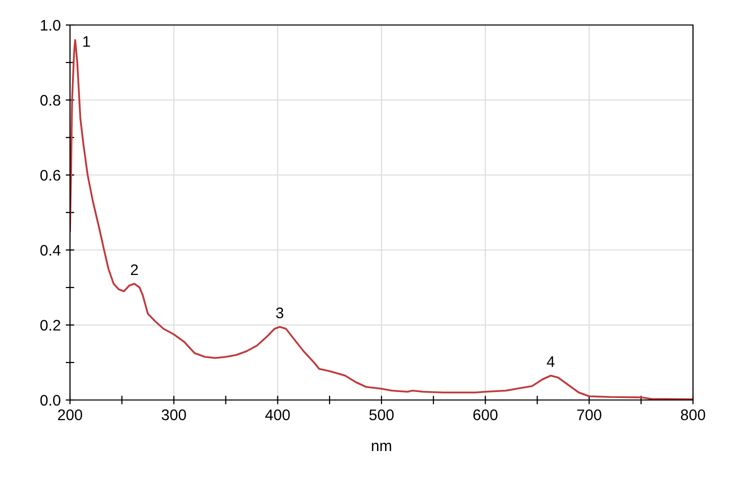 The width and height of the screenshot is (750, 499). Describe the element at coordinates (280, 312) in the screenshot. I see `annotation: 3` at that location.